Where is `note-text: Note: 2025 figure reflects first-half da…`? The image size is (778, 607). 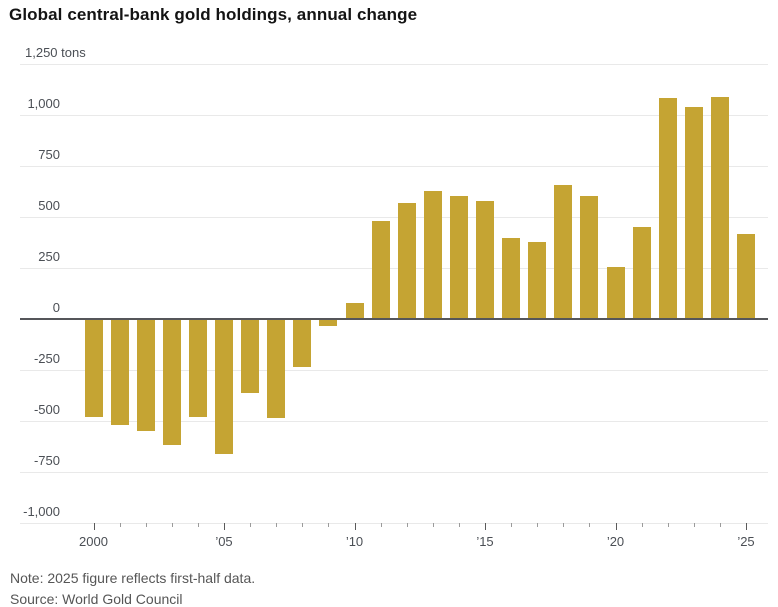 note-text: Note: 2025 figure reflects first-half da… is located at coordinates (133, 578).